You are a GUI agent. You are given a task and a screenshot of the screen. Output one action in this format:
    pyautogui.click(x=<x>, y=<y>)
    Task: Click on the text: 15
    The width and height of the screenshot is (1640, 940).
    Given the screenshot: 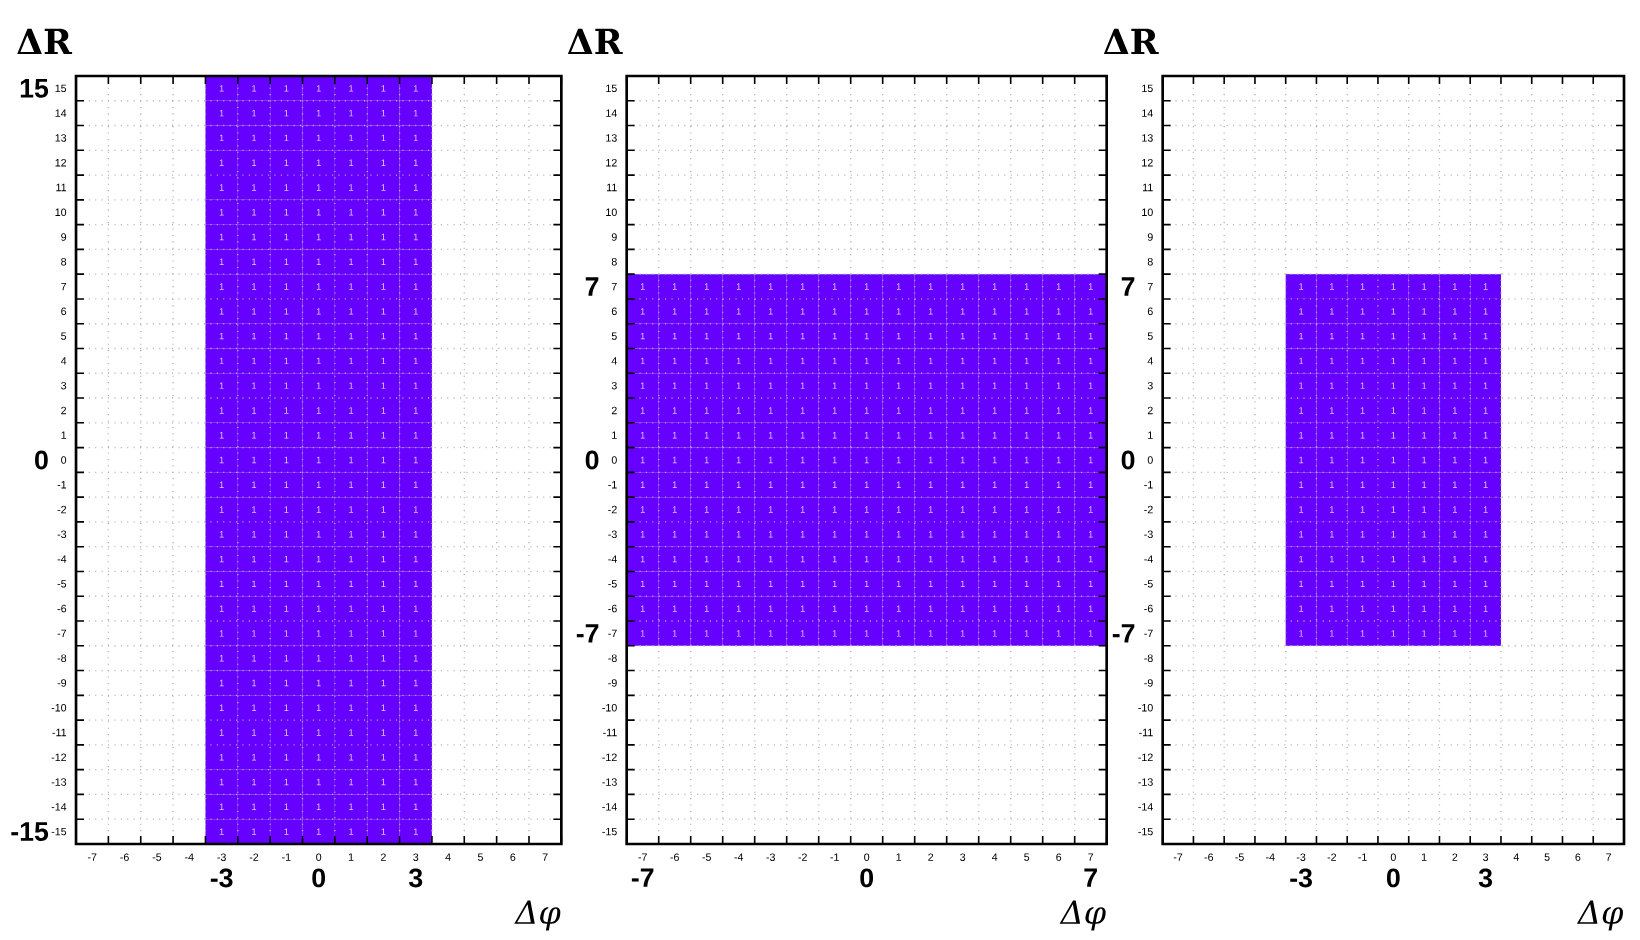 What is the action you would take?
    pyautogui.click(x=34, y=88)
    